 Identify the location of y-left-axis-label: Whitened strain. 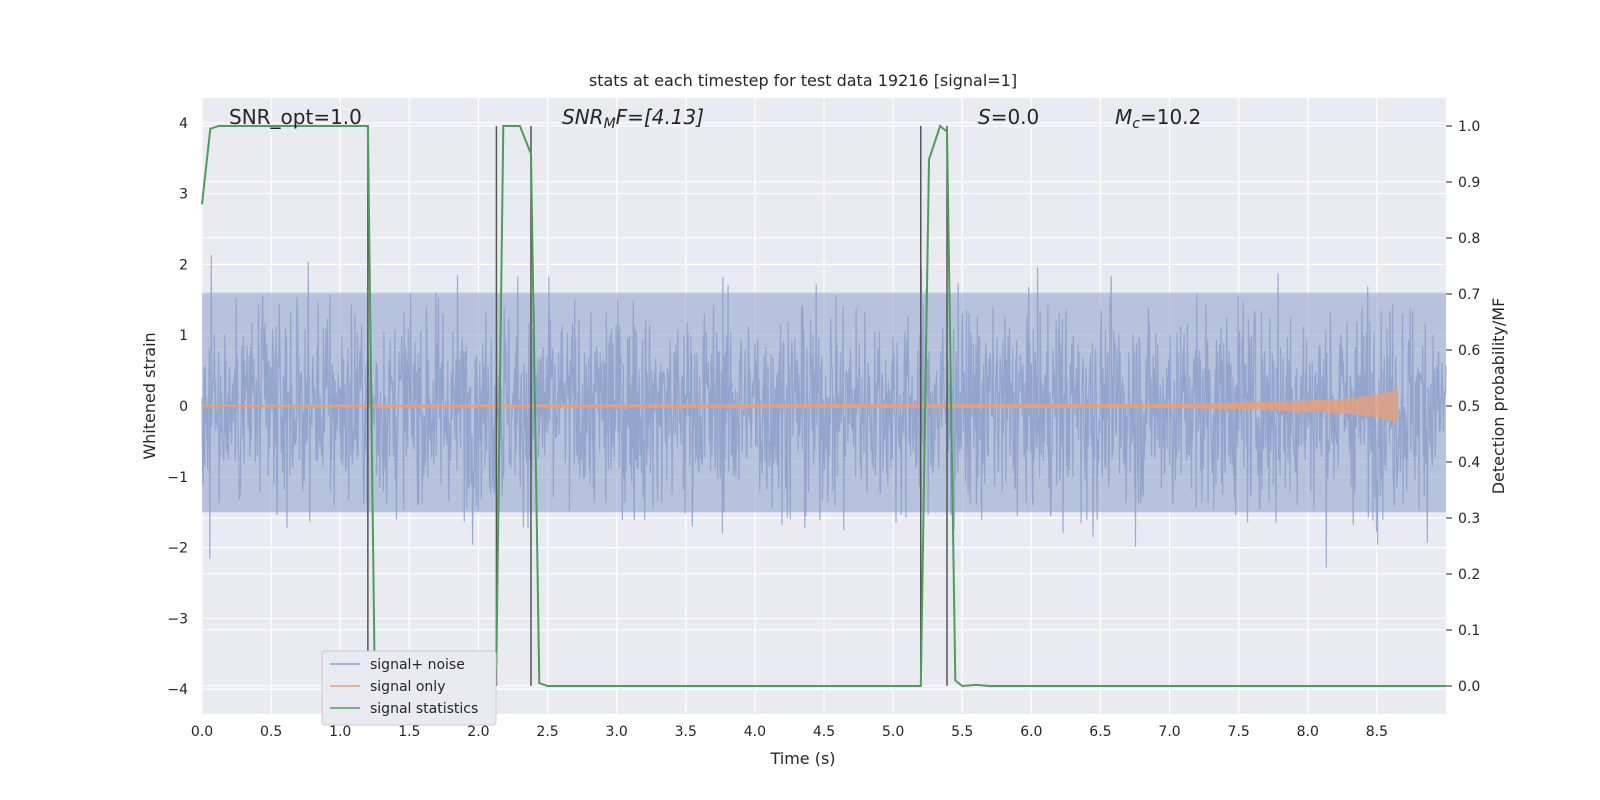
(149, 395).